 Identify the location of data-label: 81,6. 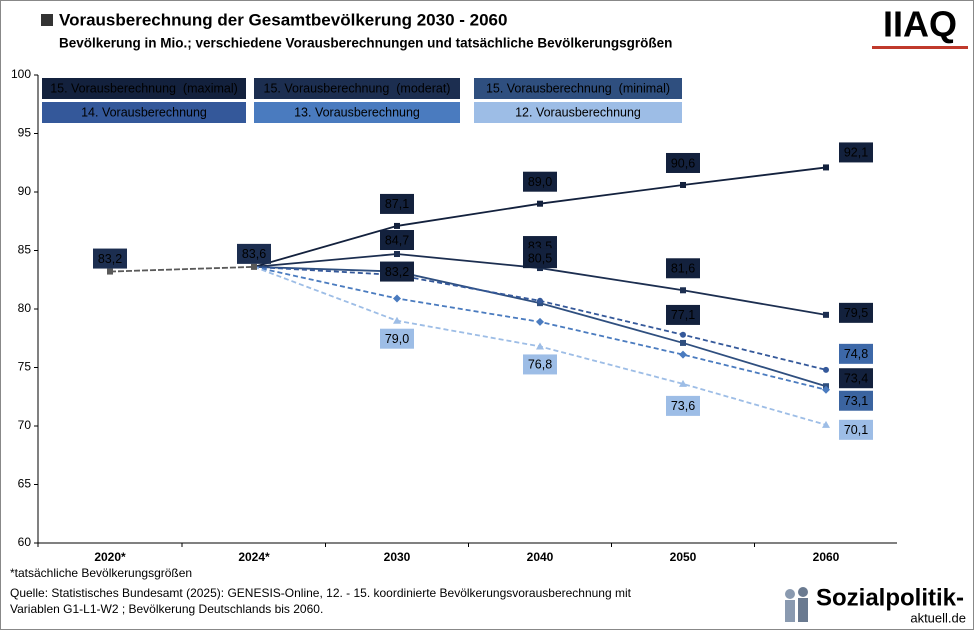
(683, 269).